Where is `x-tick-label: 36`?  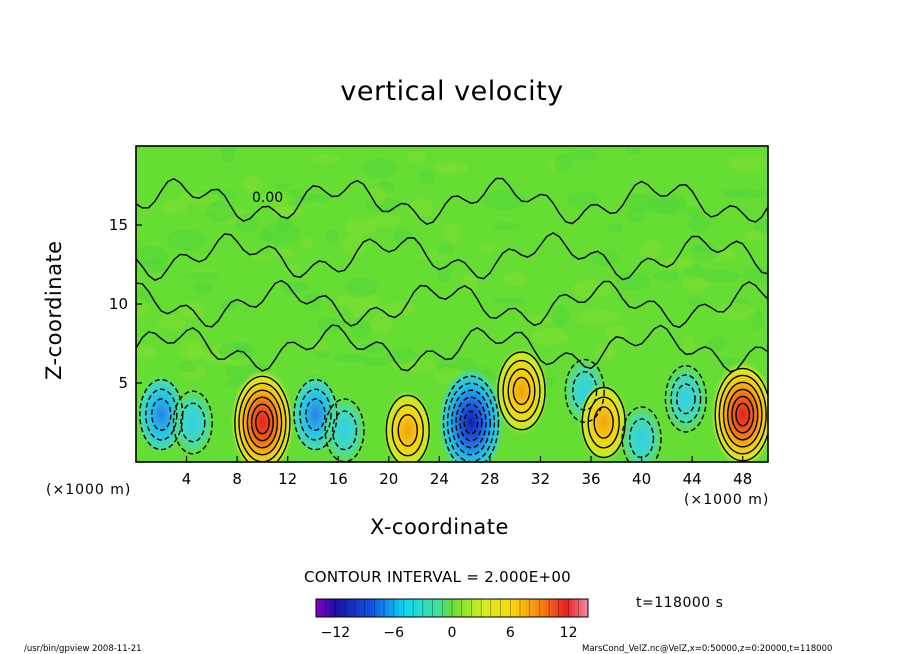 x-tick-label: 36 is located at coordinates (590, 479).